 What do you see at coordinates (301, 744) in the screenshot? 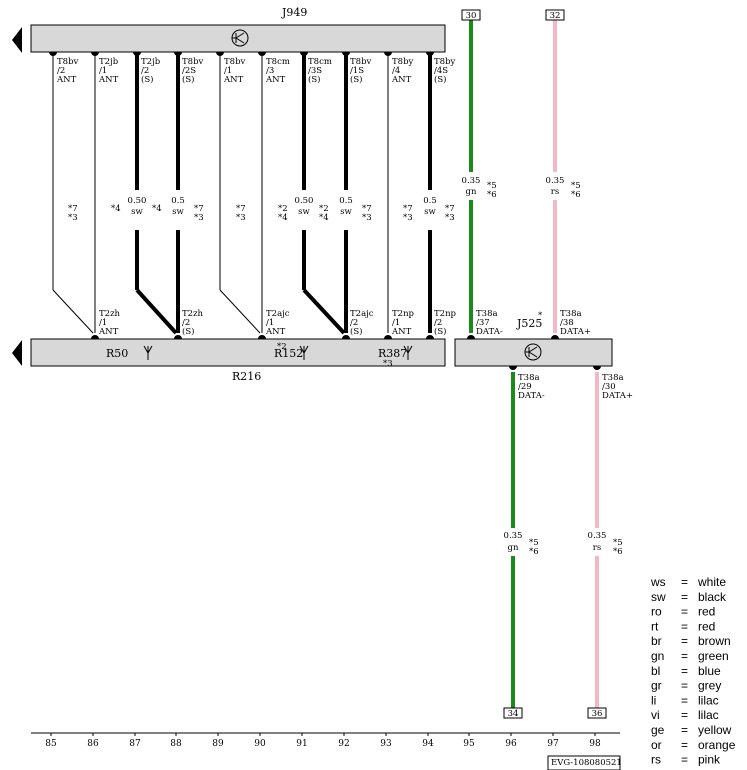
I see `column-number: 91` at bounding box center [301, 744].